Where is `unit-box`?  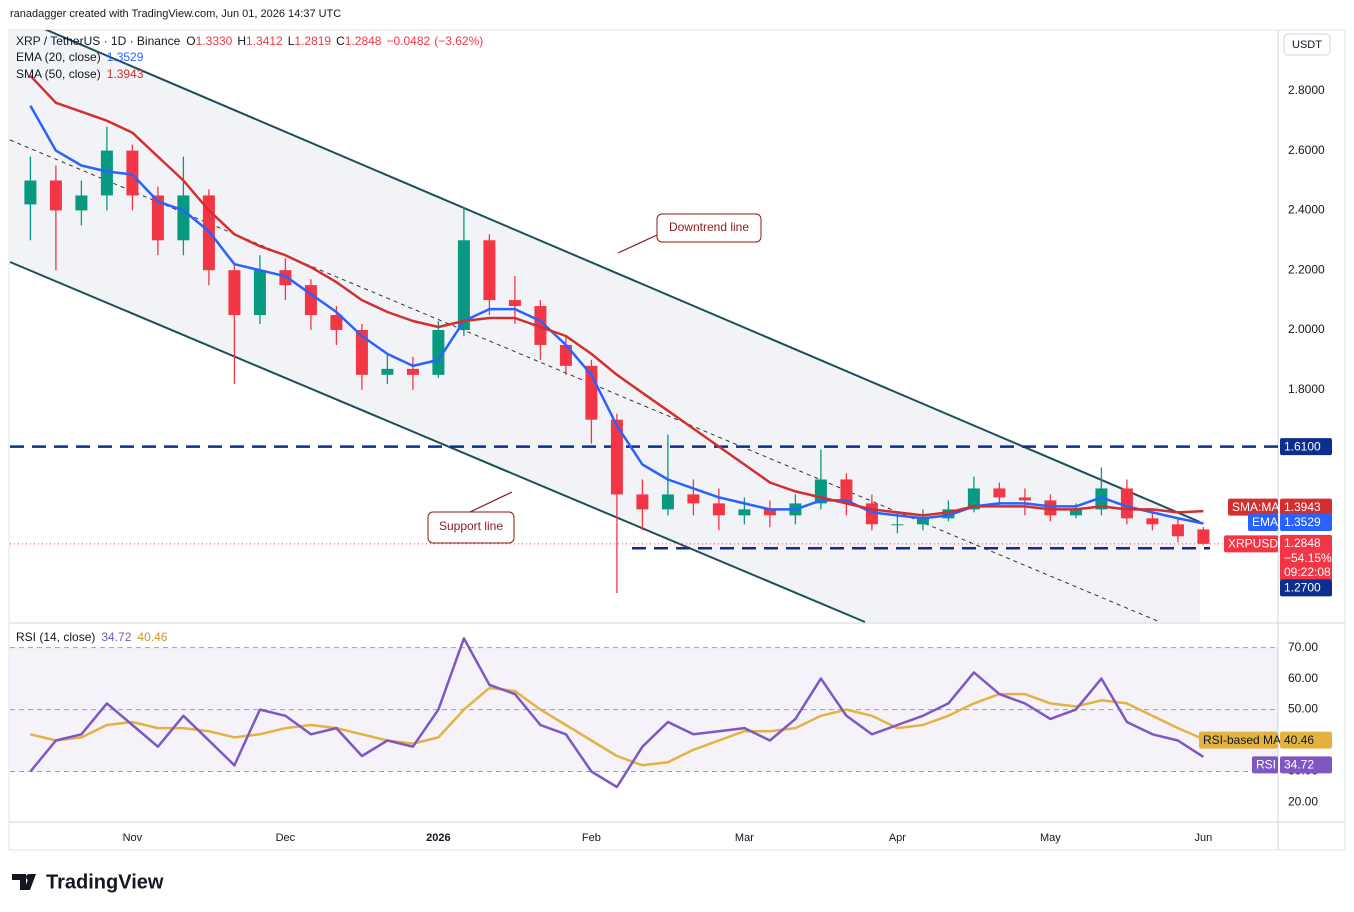 unit-box is located at coordinates (1307, 44).